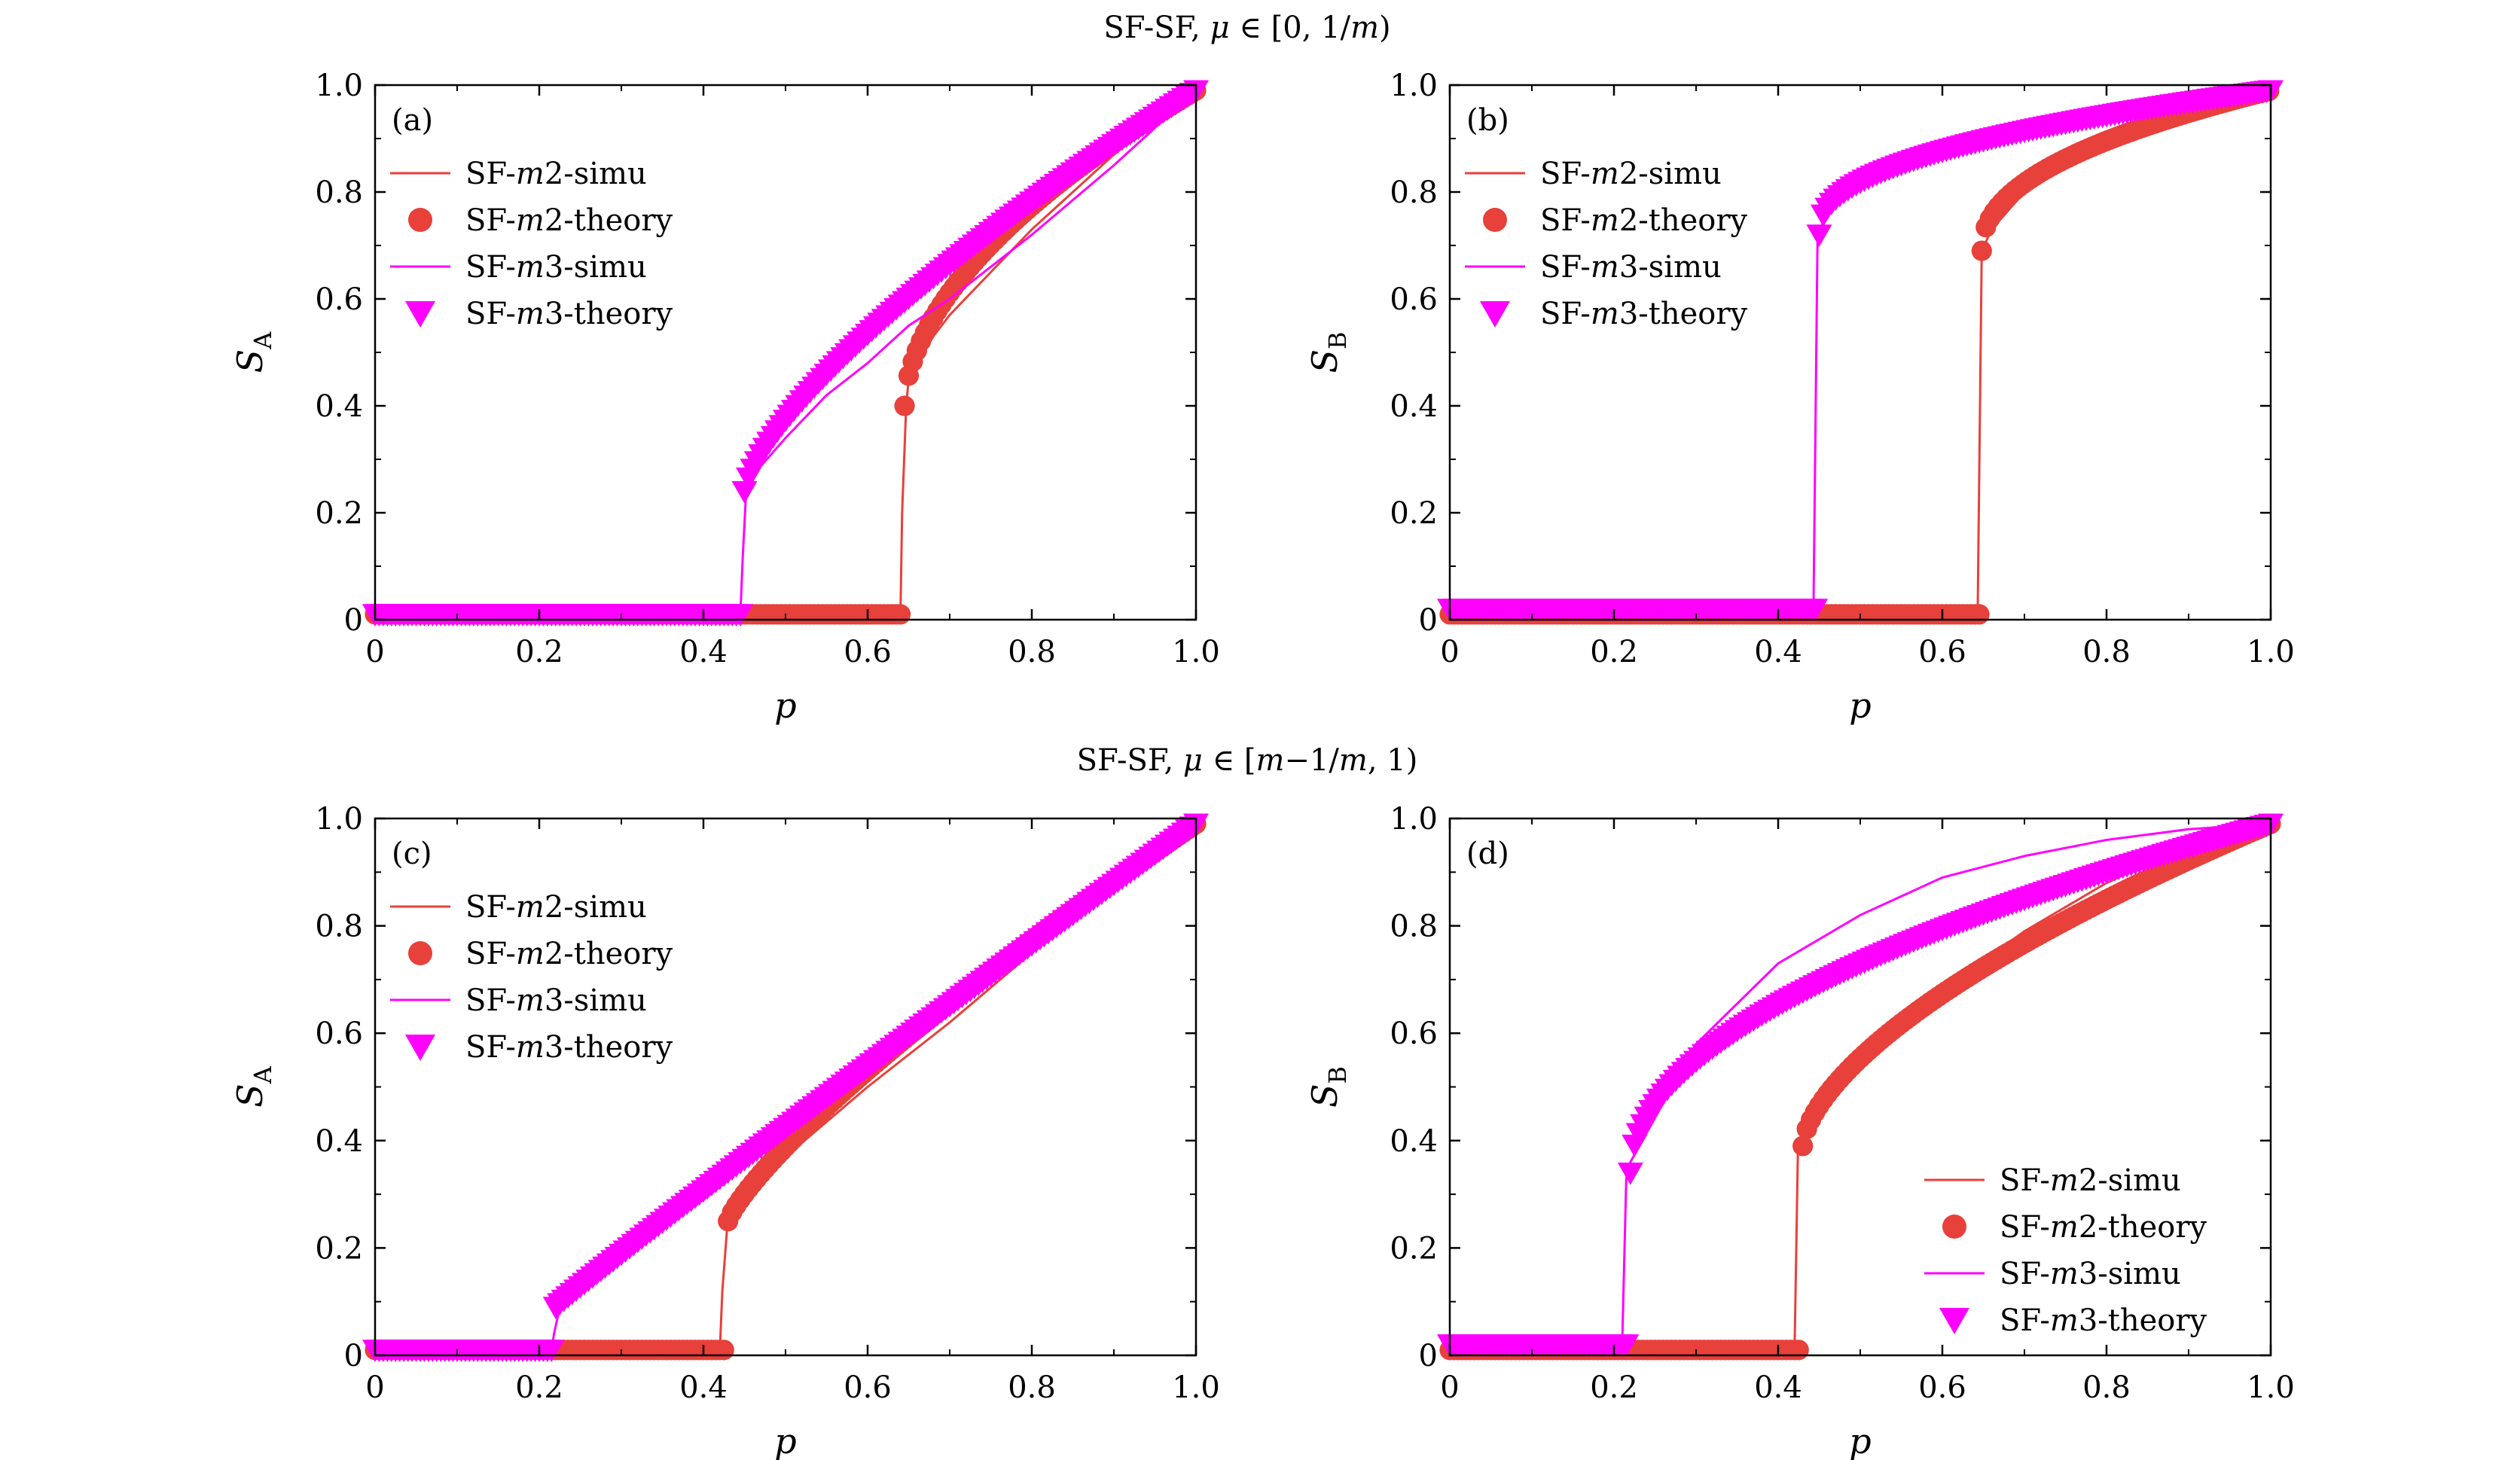 The width and height of the screenshot is (2520, 1460). What do you see at coordinates (1246, 28) in the screenshot?
I see `row-title-top: SF-SF, μ ∈ [0, 1/m)` at bounding box center [1246, 28].